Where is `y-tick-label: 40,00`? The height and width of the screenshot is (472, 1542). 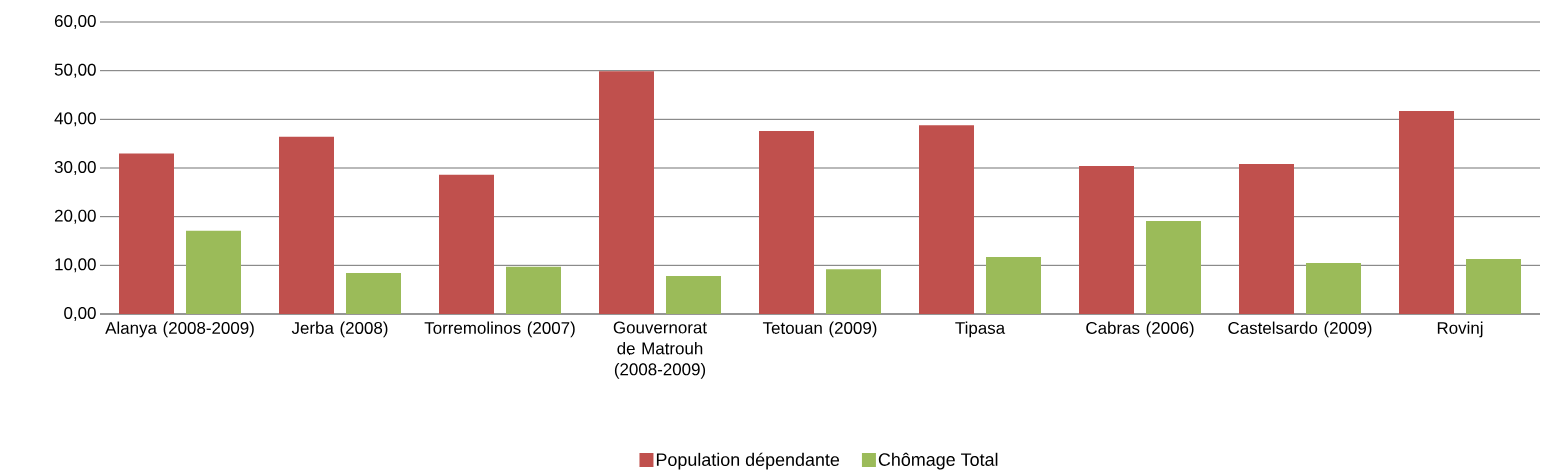
y-tick-label: 40,00 is located at coordinates (75, 119).